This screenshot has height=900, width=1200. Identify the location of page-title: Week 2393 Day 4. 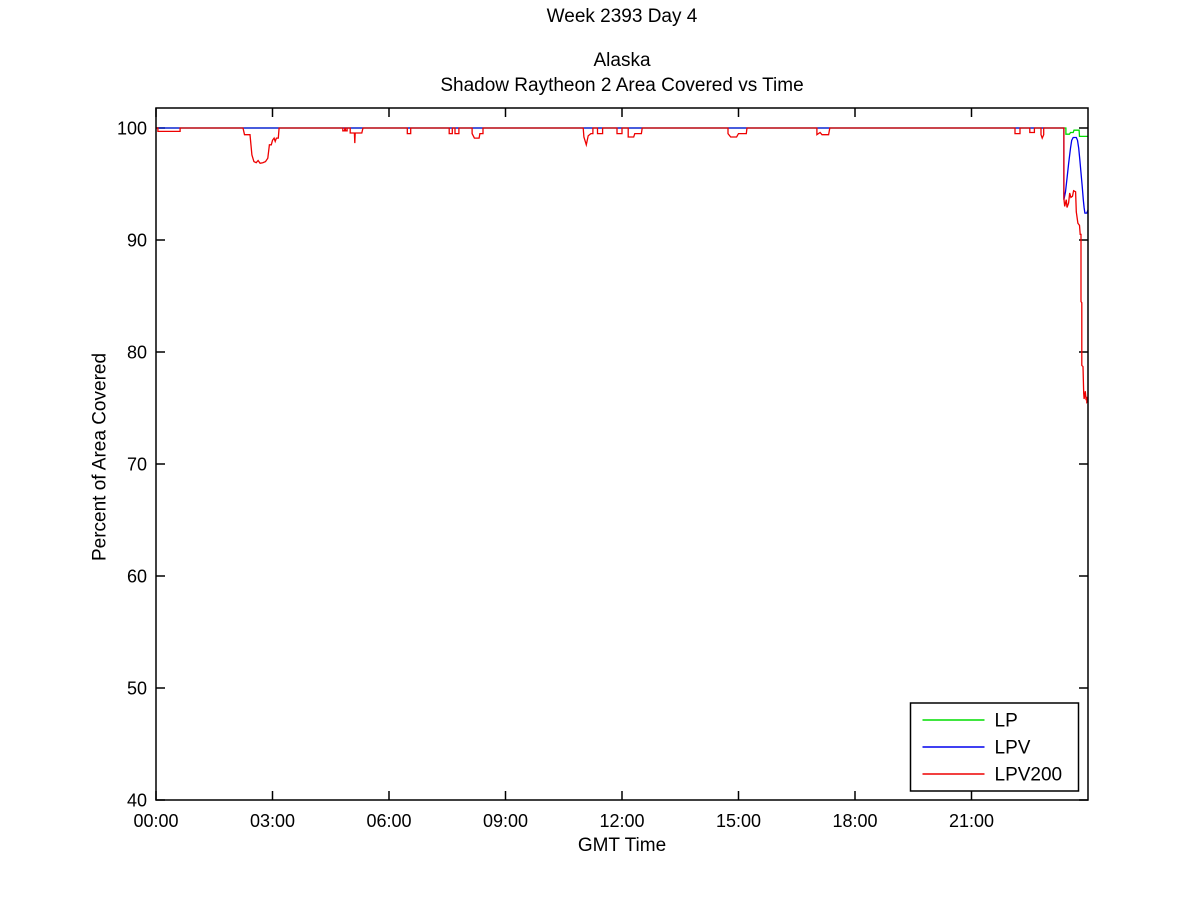
(622, 16).